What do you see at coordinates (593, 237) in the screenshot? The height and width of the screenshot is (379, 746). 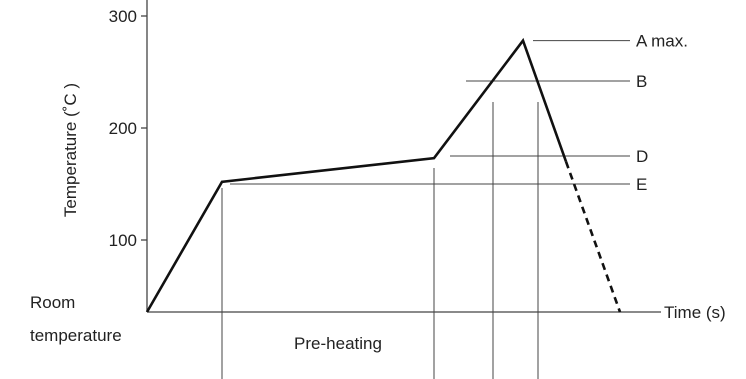 I see `profile-line-dashed-cooling` at bounding box center [593, 237].